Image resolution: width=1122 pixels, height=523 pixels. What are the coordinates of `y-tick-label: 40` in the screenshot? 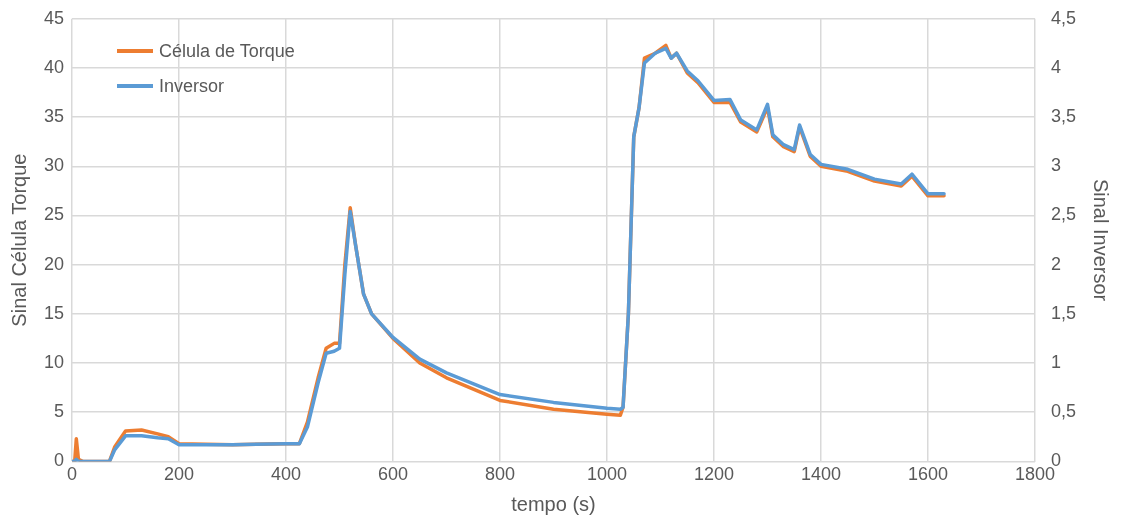 It's located at (54, 66).